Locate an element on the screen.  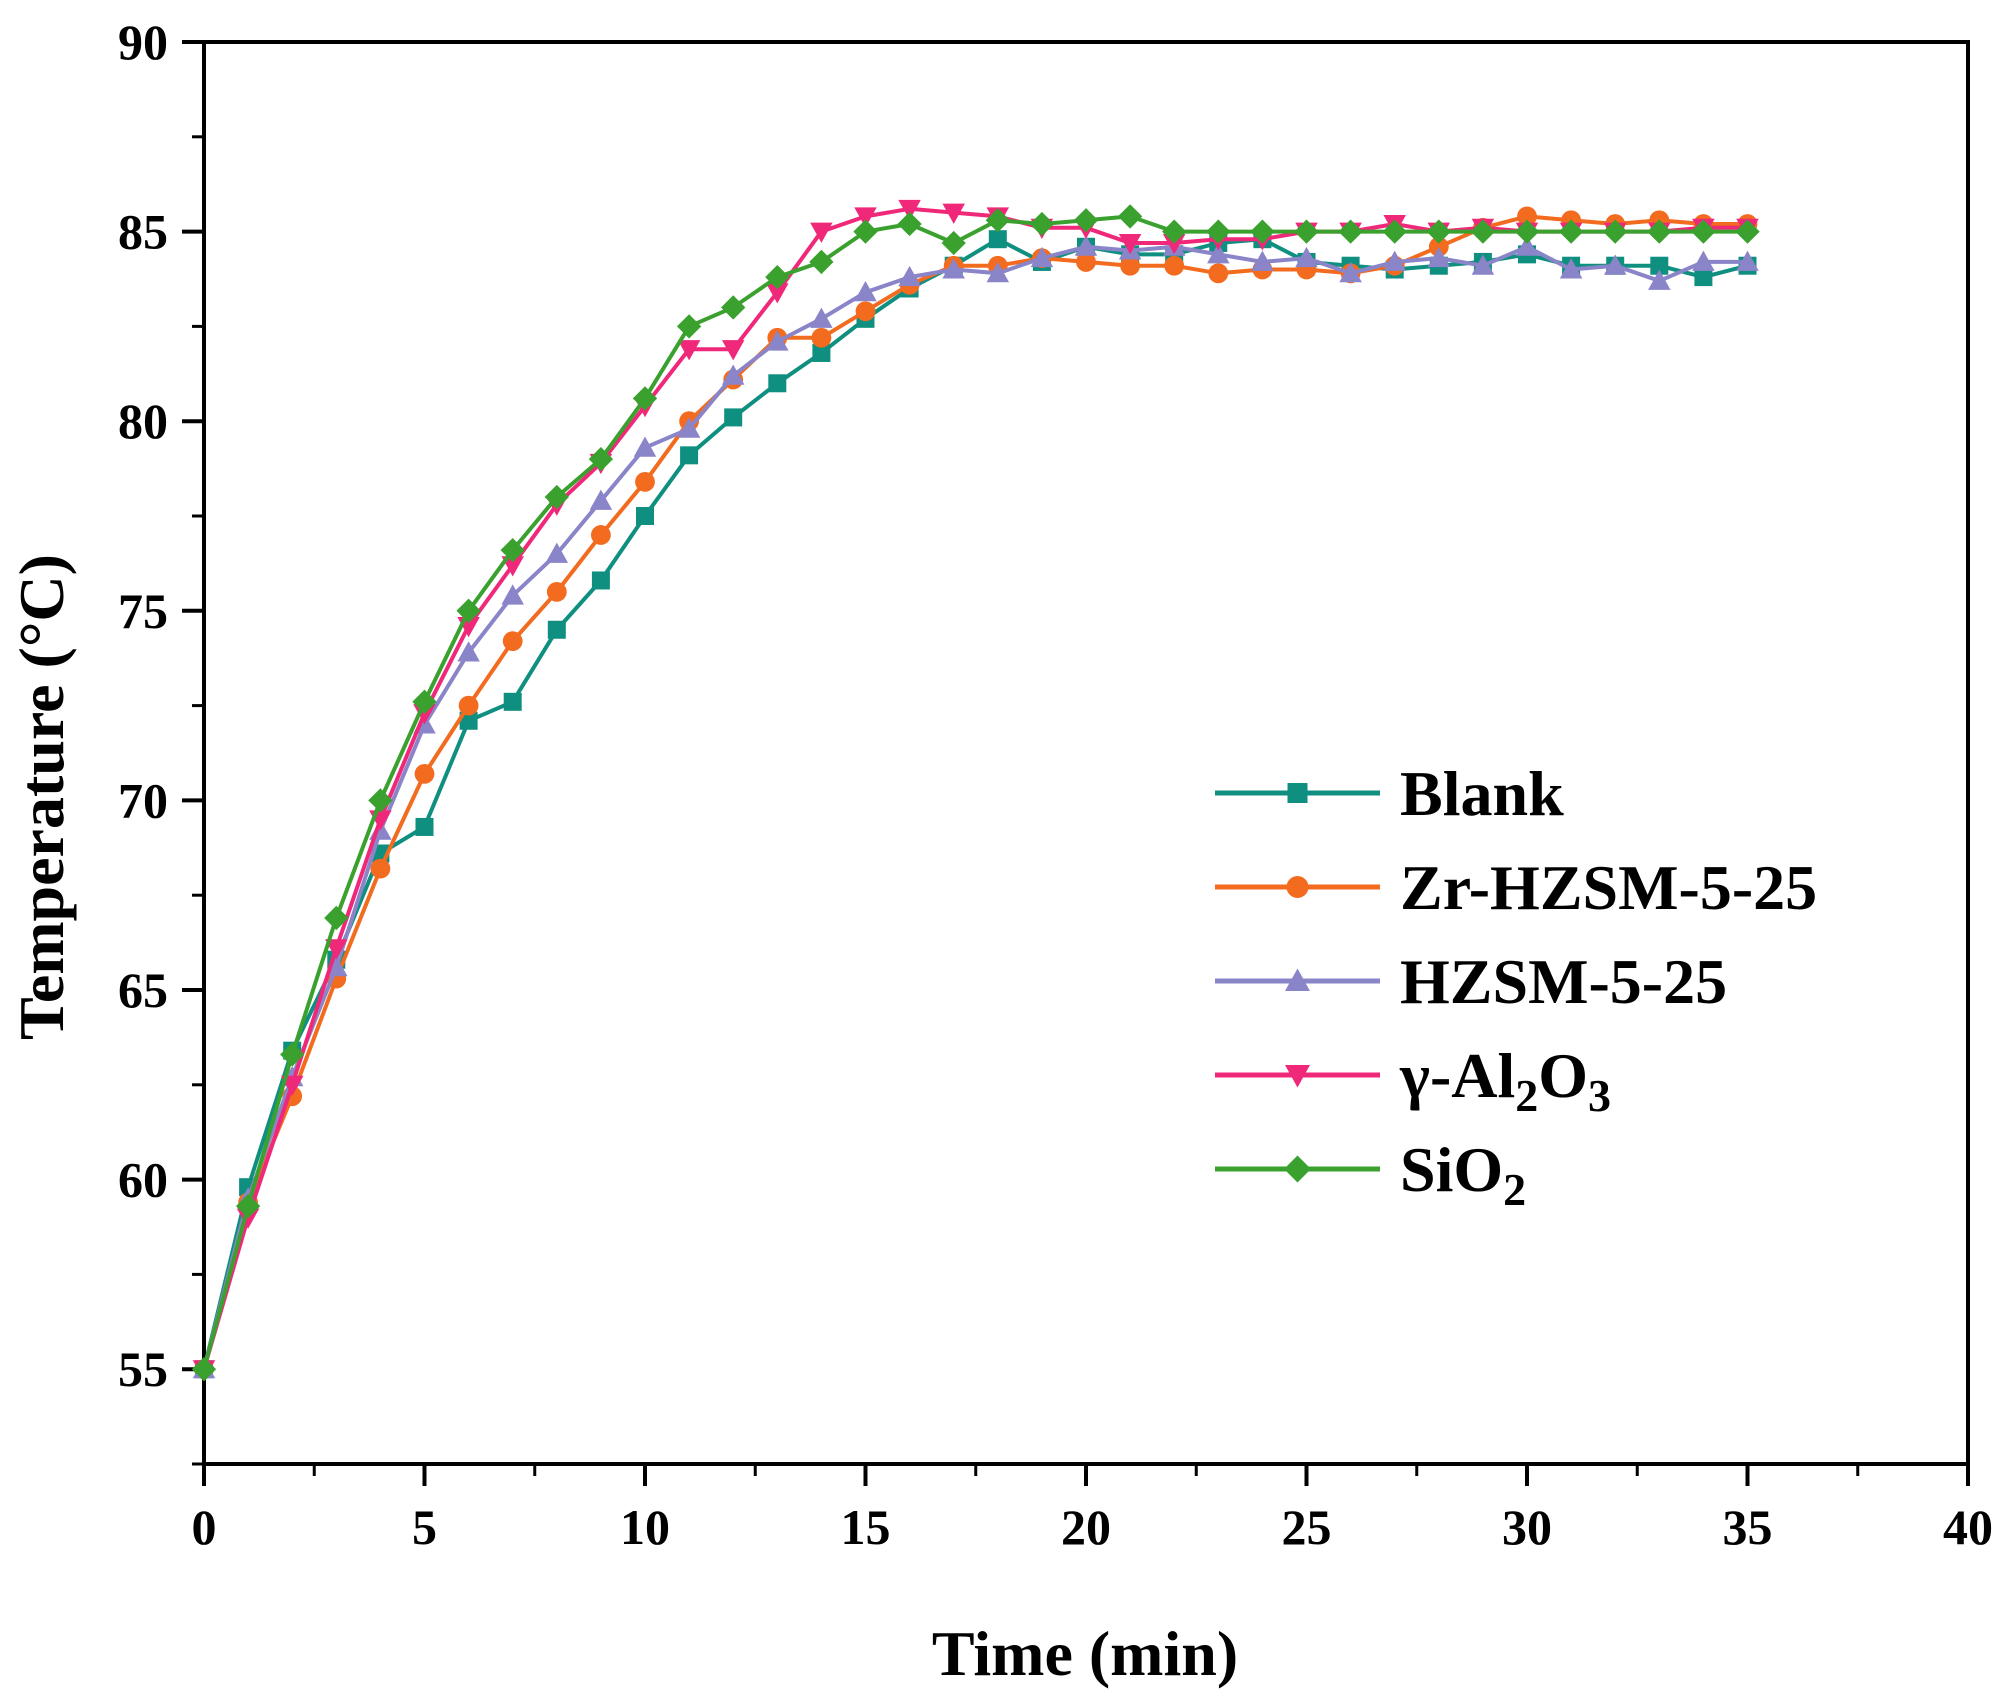
x-tick-label: 25 is located at coordinates (1307, 1527).